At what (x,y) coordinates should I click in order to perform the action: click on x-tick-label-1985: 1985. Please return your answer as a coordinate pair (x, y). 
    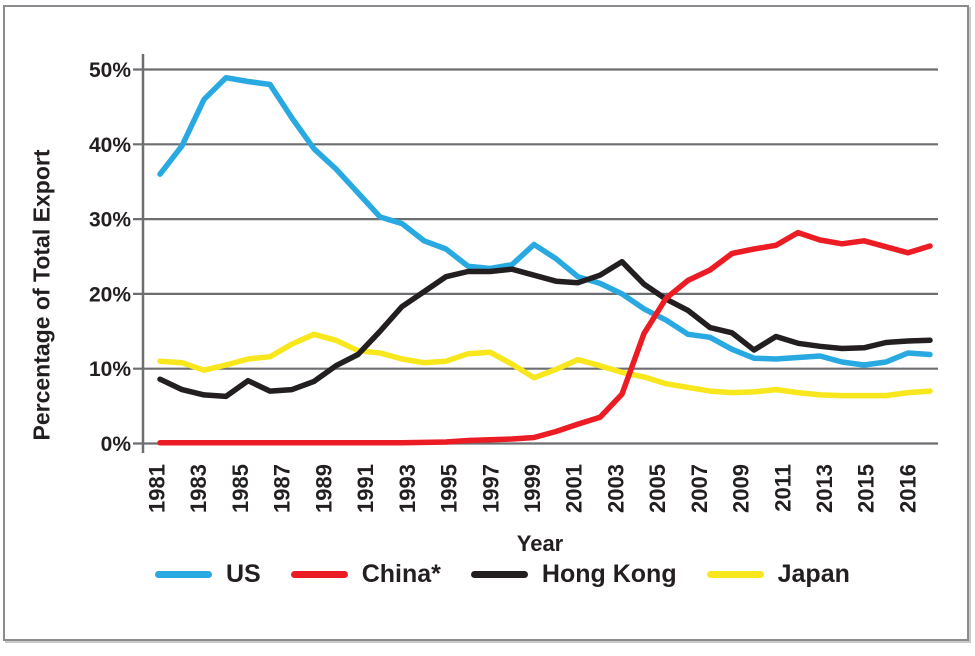
    Looking at the image, I should click on (240, 488).